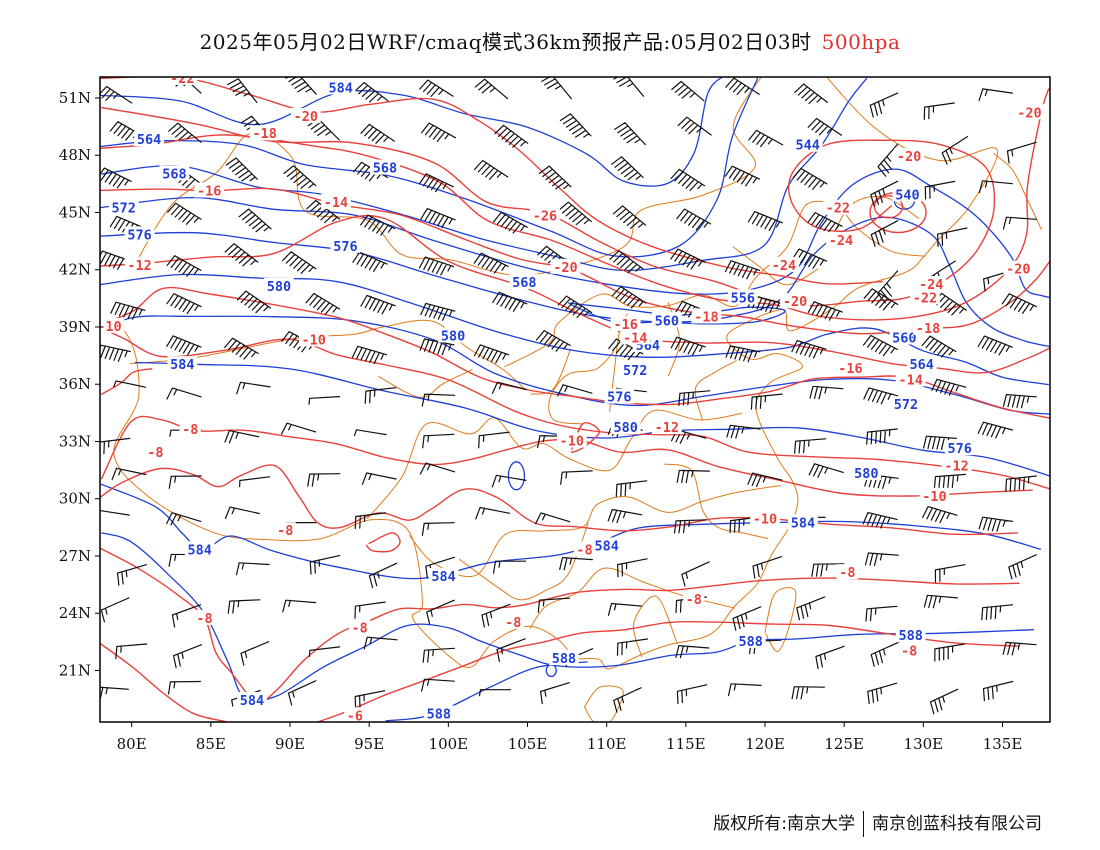 This screenshot has width=1100, height=850. Describe the element at coordinates (784, 824) in the screenshot. I see `copyright-text: 版权所有:南京大学` at that location.